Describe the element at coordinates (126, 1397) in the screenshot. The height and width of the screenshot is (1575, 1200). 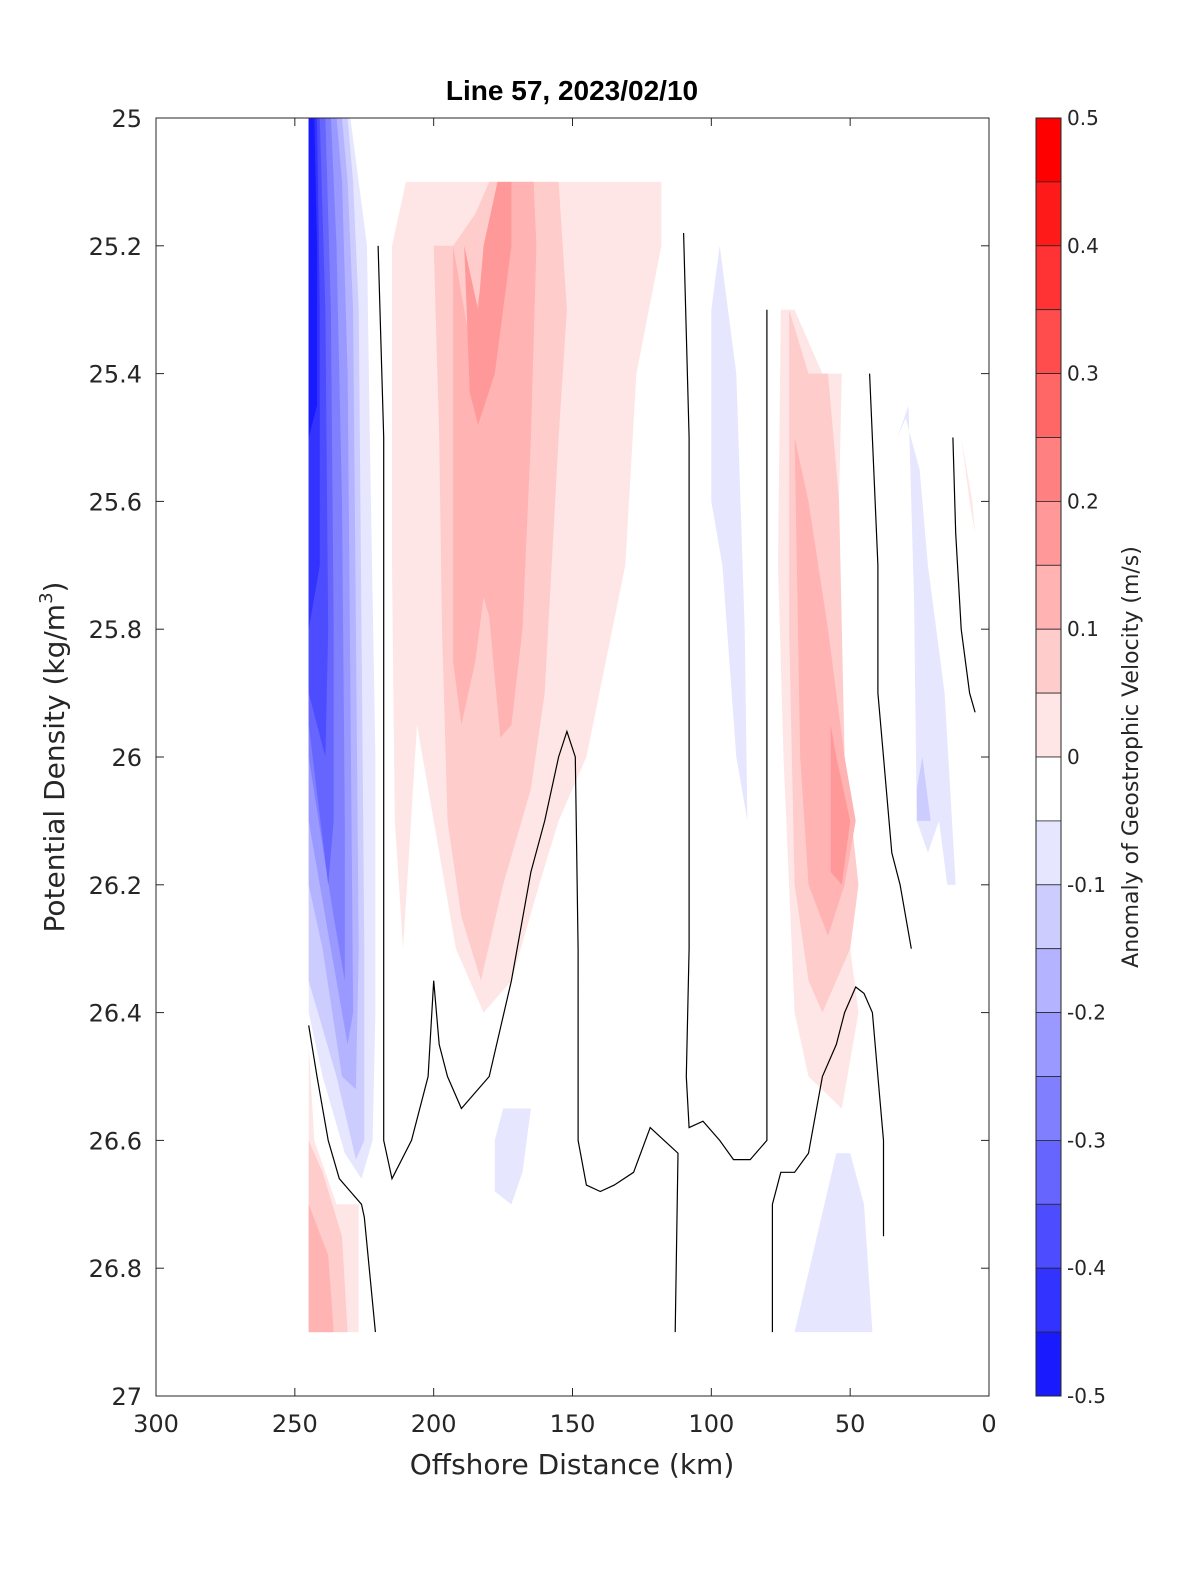
I see `y-tick-label: 27` at that location.